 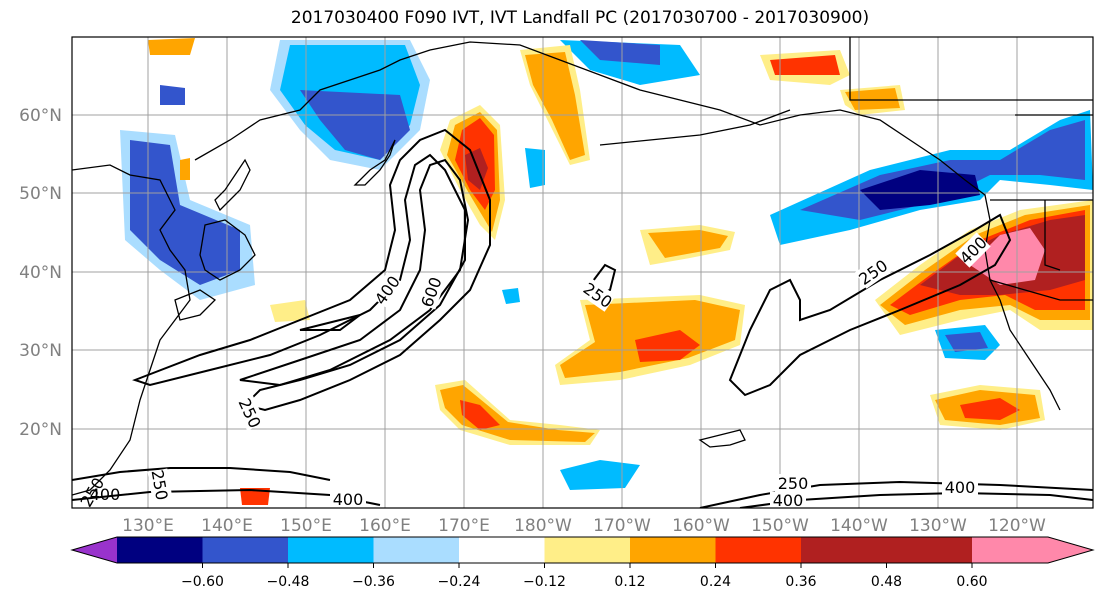 I want to click on colorbar-label: 0.48, so click(x=886, y=582).